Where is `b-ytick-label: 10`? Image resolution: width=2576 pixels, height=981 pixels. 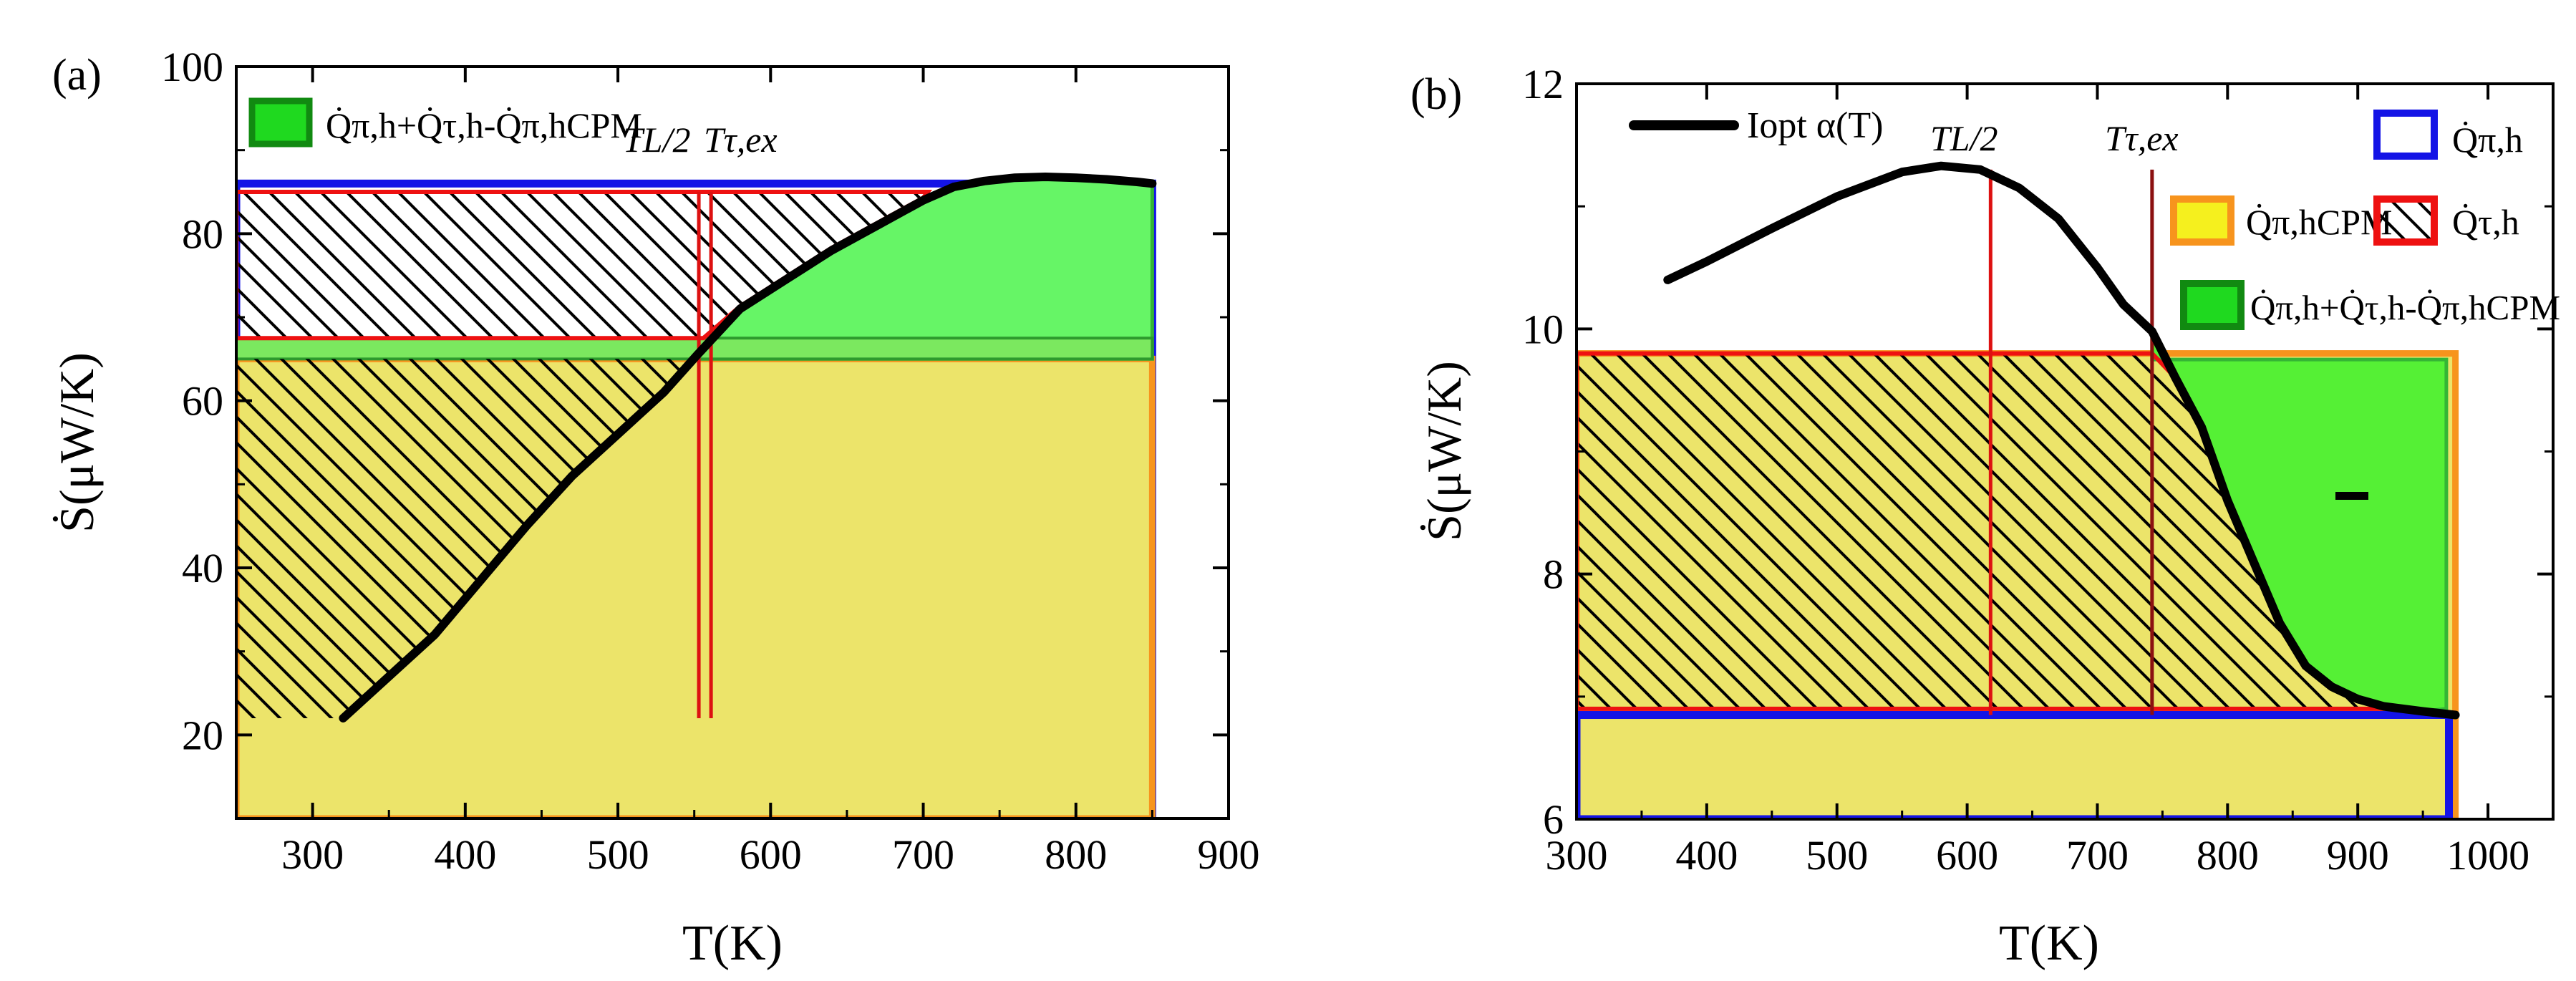 b-ytick-label: 10 is located at coordinates (1543, 329).